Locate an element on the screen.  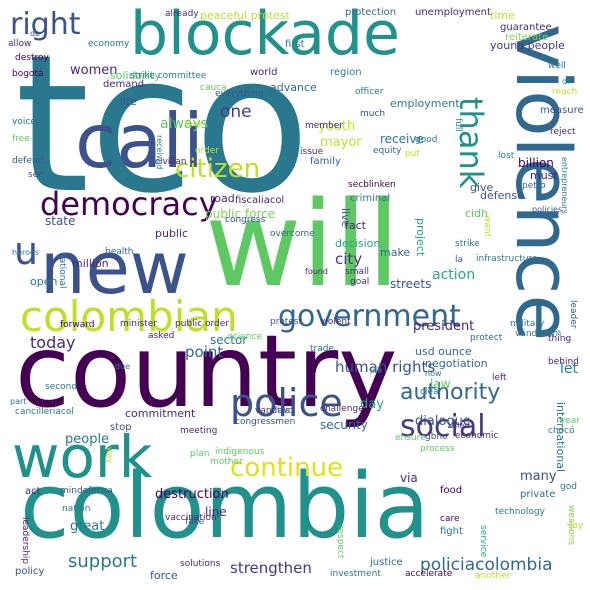
word-cloud-word: action is located at coordinates (454, 275).